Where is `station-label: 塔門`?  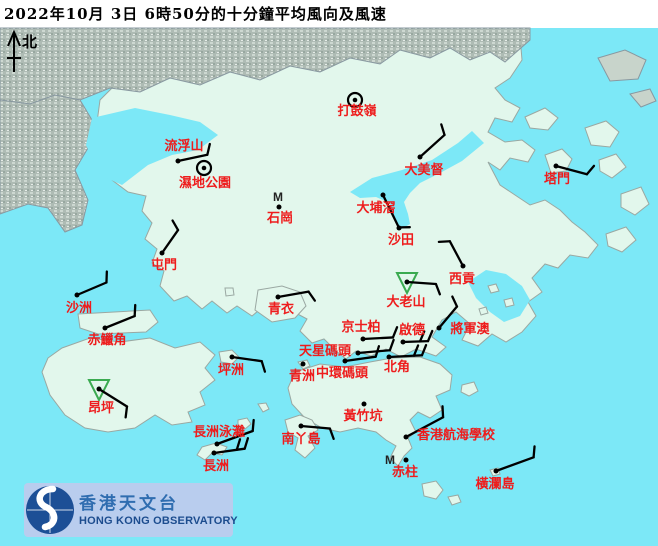
station-label: 塔門 is located at coordinates (557, 178).